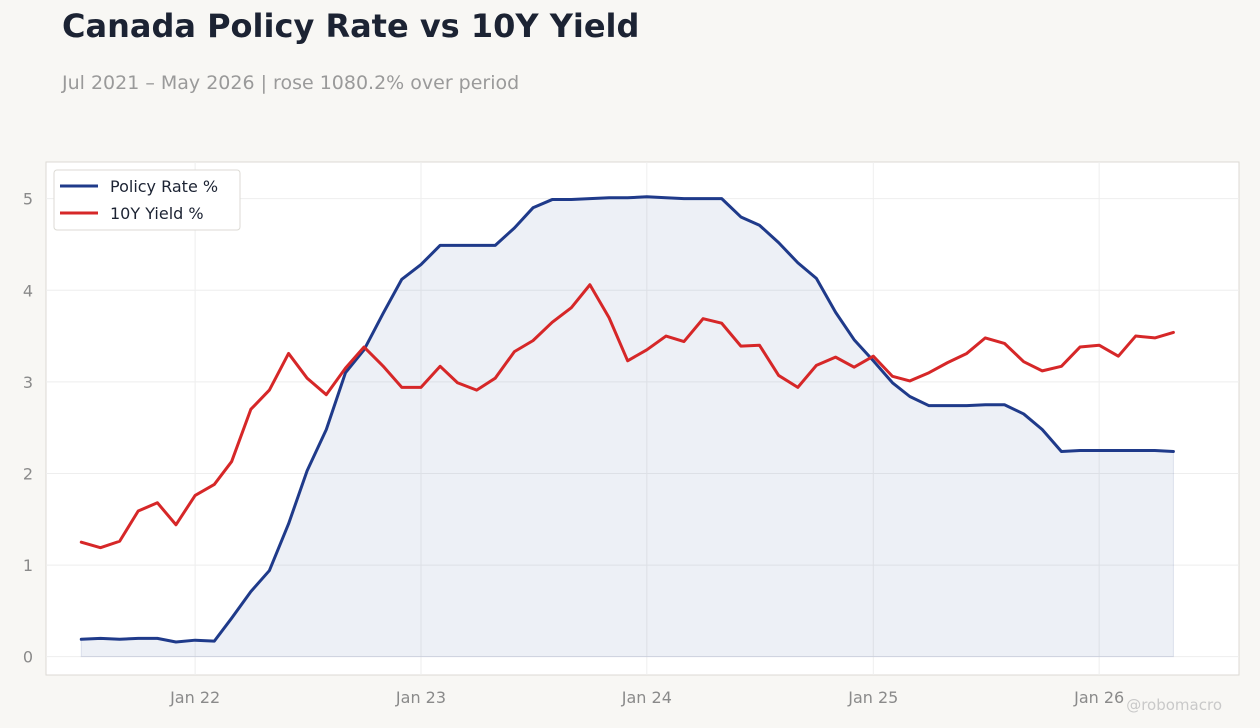  What do you see at coordinates (164, 186) in the screenshot?
I see `legend-label-policy-rate: Policy Rate %` at bounding box center [164, 186].